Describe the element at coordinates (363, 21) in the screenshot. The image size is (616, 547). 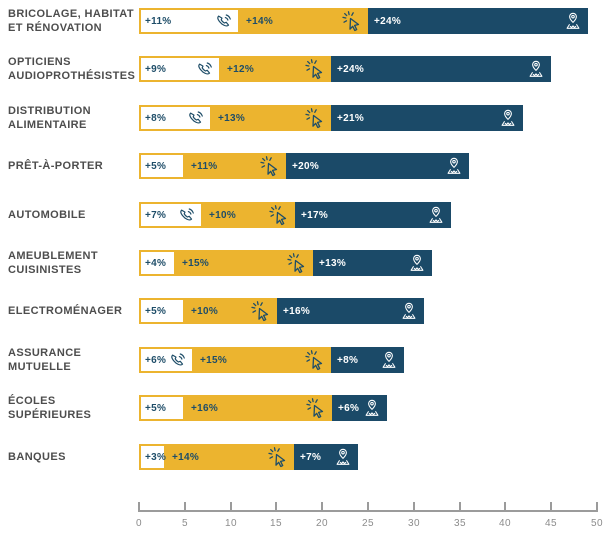
I see `bar-segments: +11% +14% +24%` at that location.